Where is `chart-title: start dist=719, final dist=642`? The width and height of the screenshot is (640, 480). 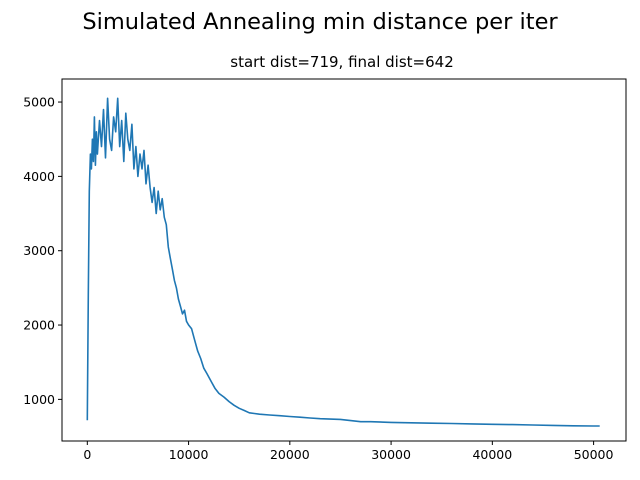
chart-title: start dist=719, final dist=642 is located at coordinates (342, 62).